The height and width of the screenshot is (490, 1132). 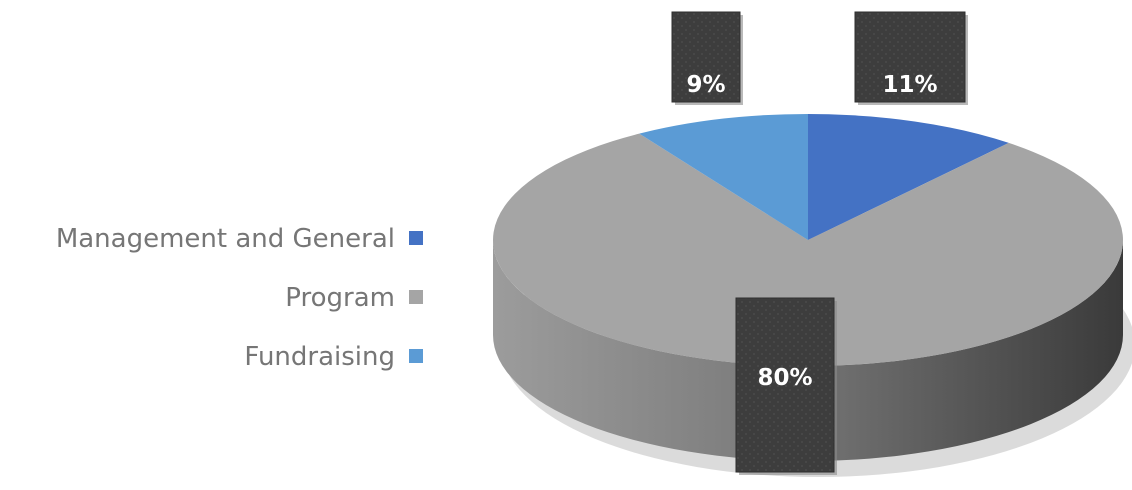 What do you see at coordinates (705, 85) in the screenshot?
I see `data-label-text: 9%` at bounding box center [705, 85].